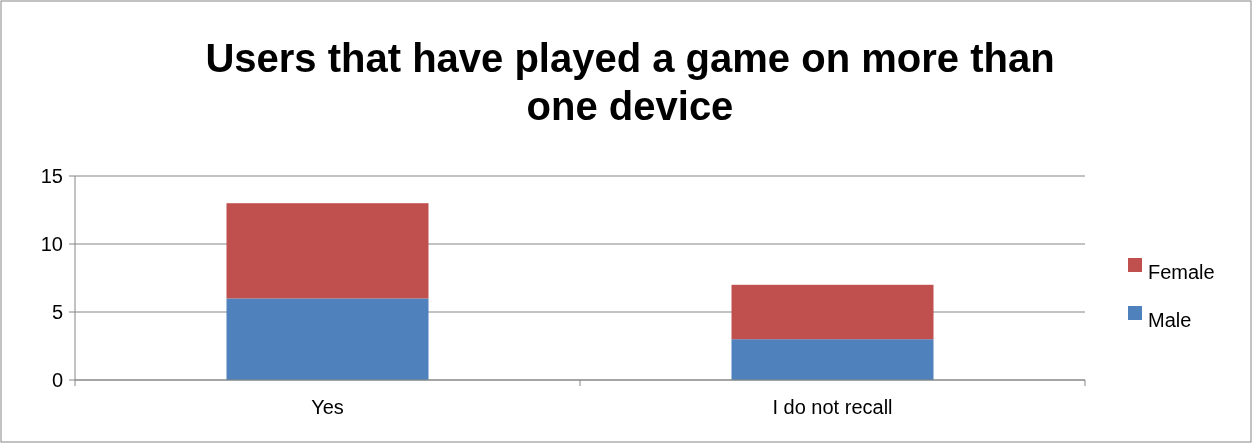  What do you see at coordinates (51, 244) in the screenshot?
I see `y-tick-label: 10` at bounding box center [51, 244].